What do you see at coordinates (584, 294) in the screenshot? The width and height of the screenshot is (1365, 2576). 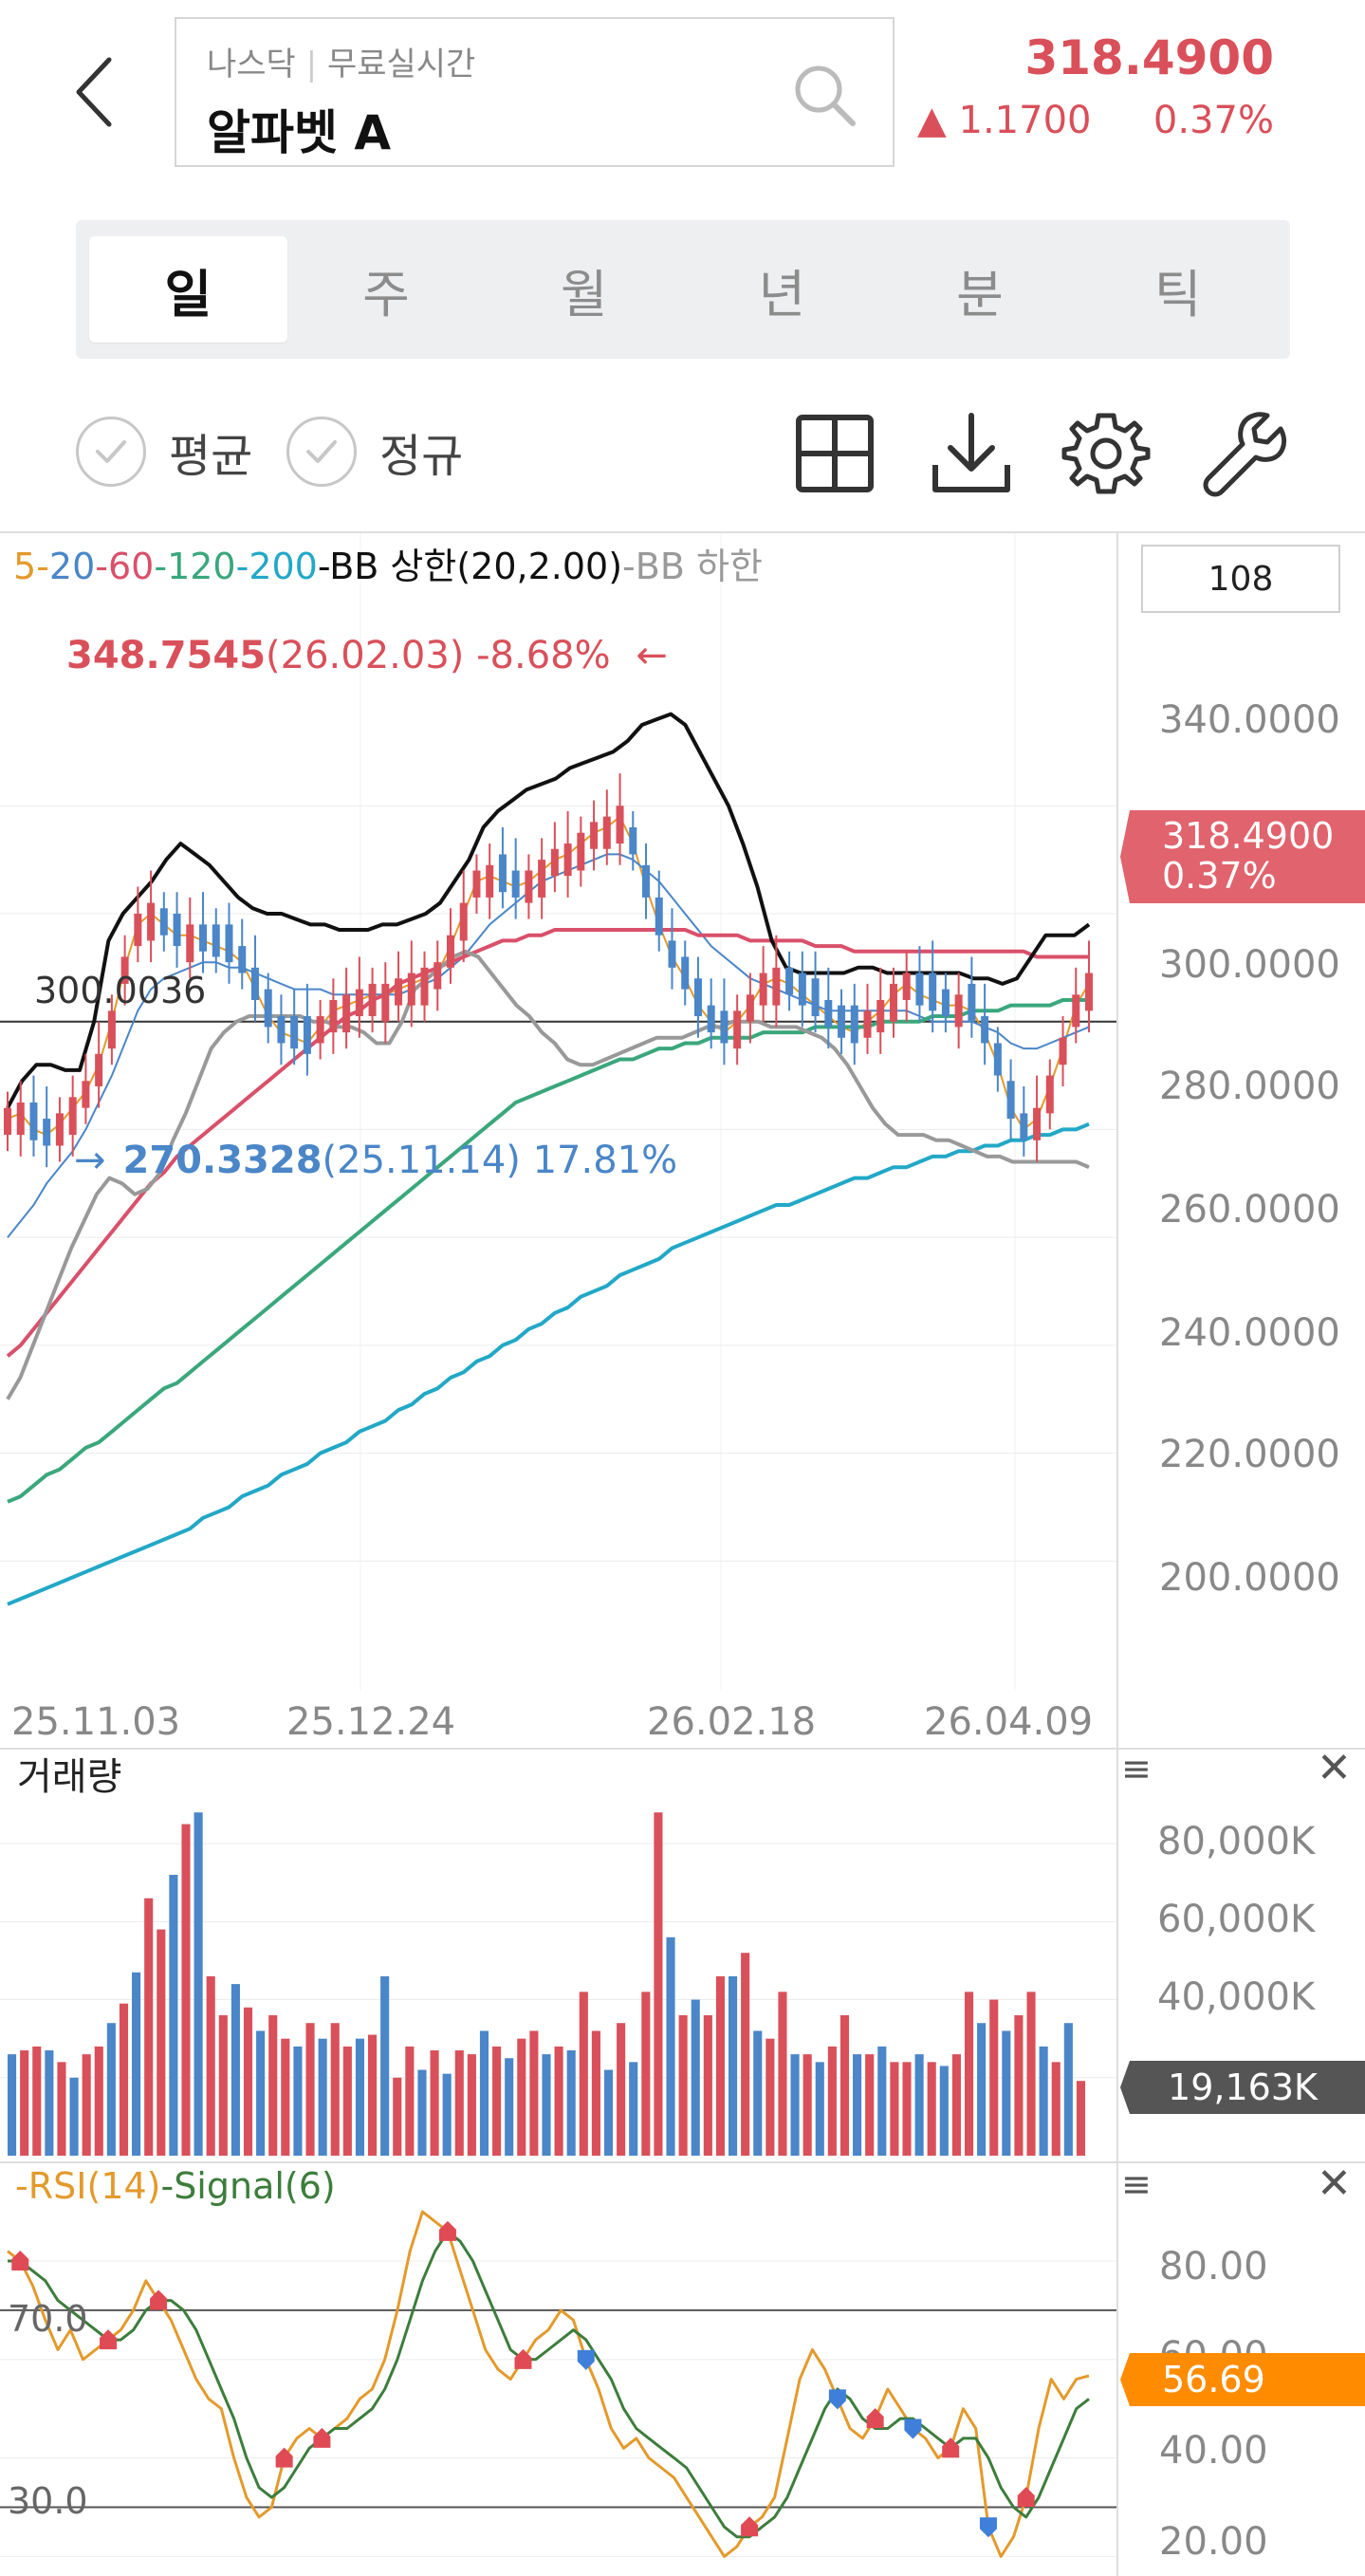 I see `tab-month: 월` at bounding box center [584, 294].